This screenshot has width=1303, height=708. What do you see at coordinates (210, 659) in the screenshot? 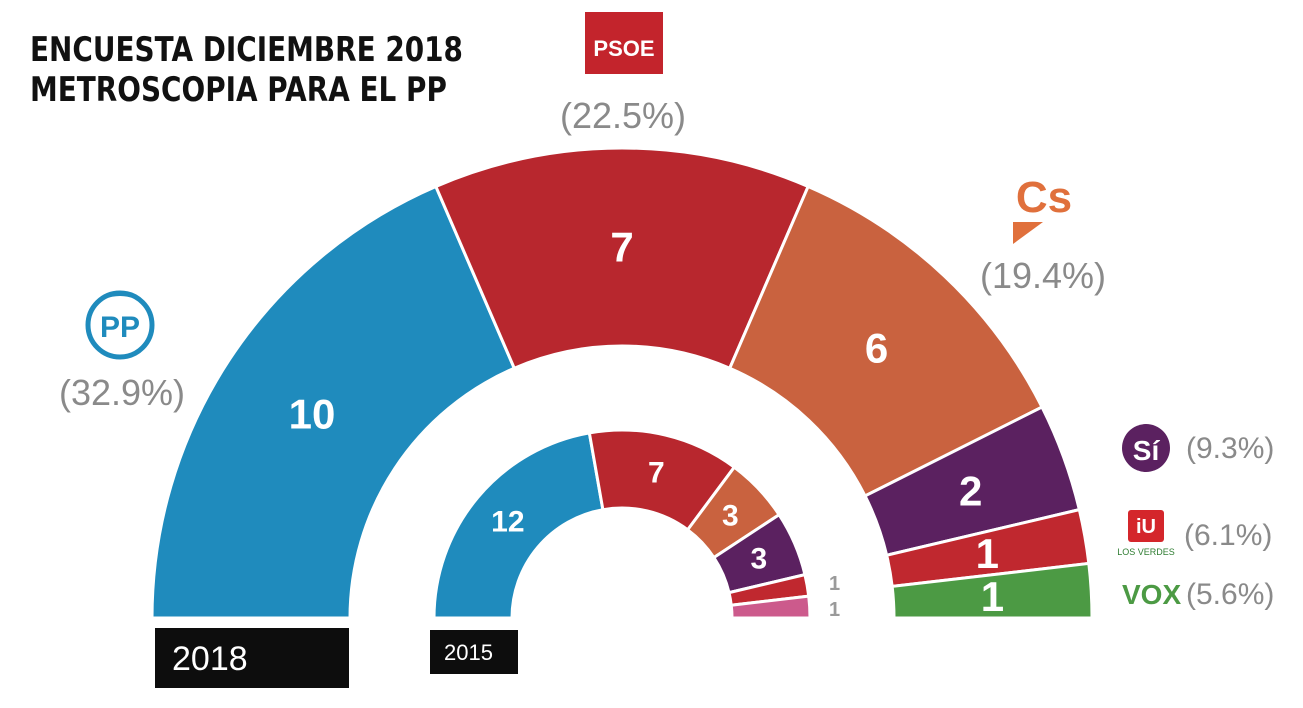
I see `year-label-2018-text: 2018` at bounding box center [210, 659].